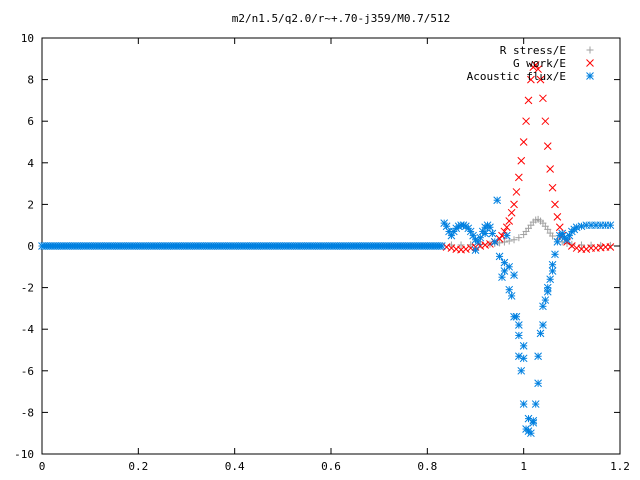  Describe the element at coordinates (427, 466) in the screenshot. I see `x-tick-label: 0.8` at that location.